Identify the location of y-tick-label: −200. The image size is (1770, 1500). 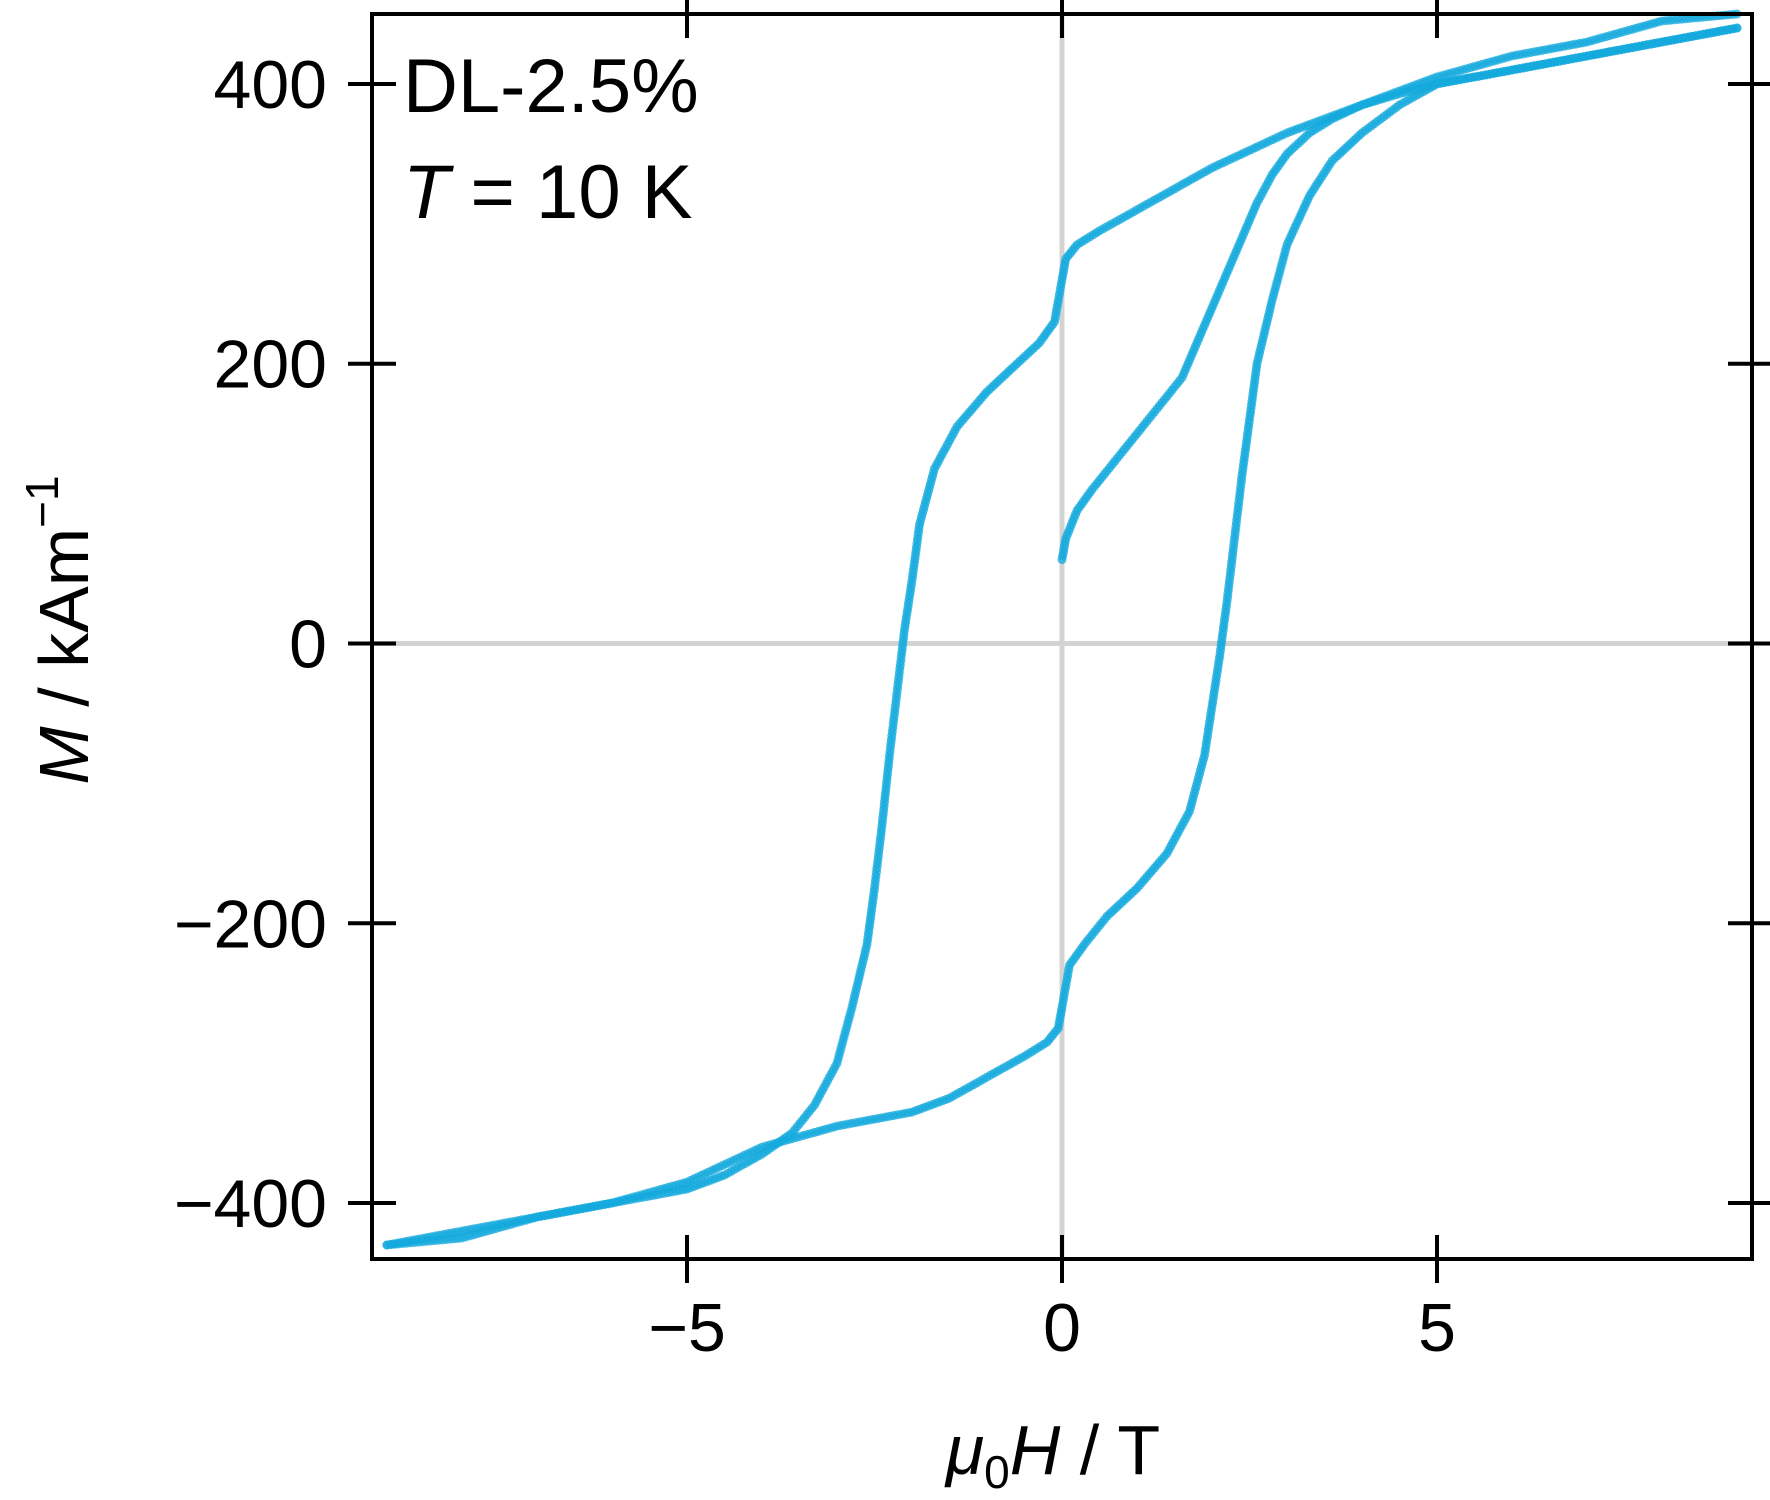
(250, 924).